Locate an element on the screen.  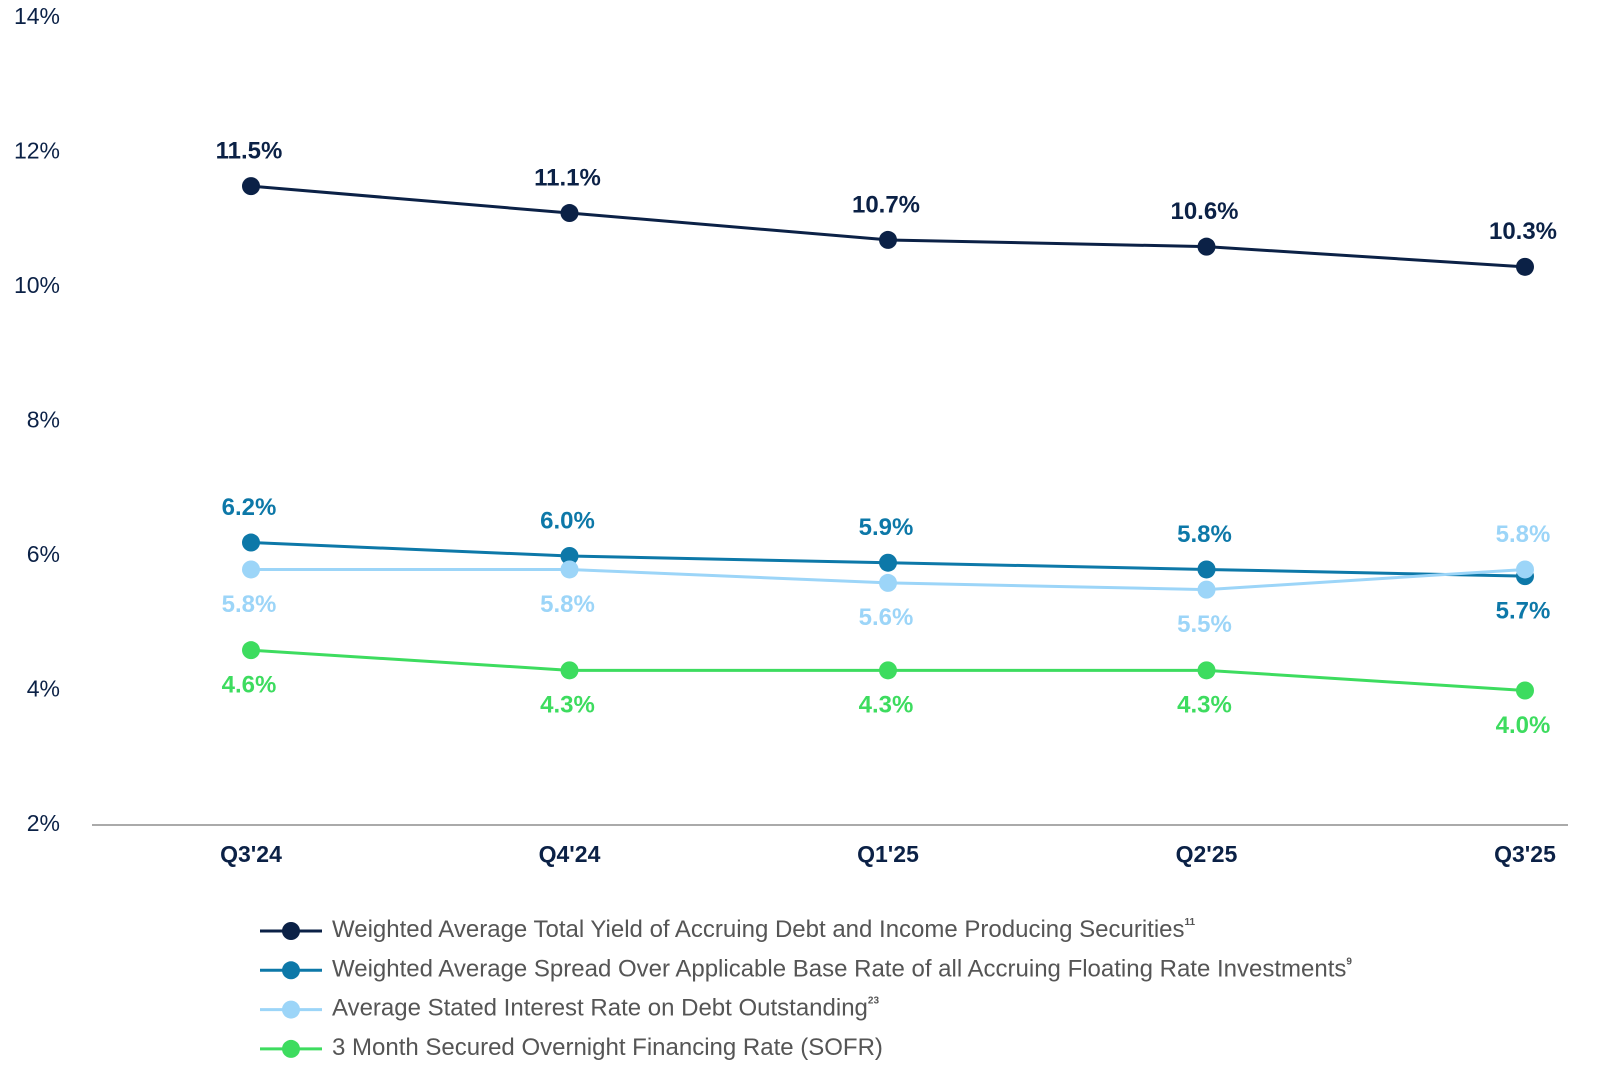
value-label: 4.6% is located at coordinates (249, 684).